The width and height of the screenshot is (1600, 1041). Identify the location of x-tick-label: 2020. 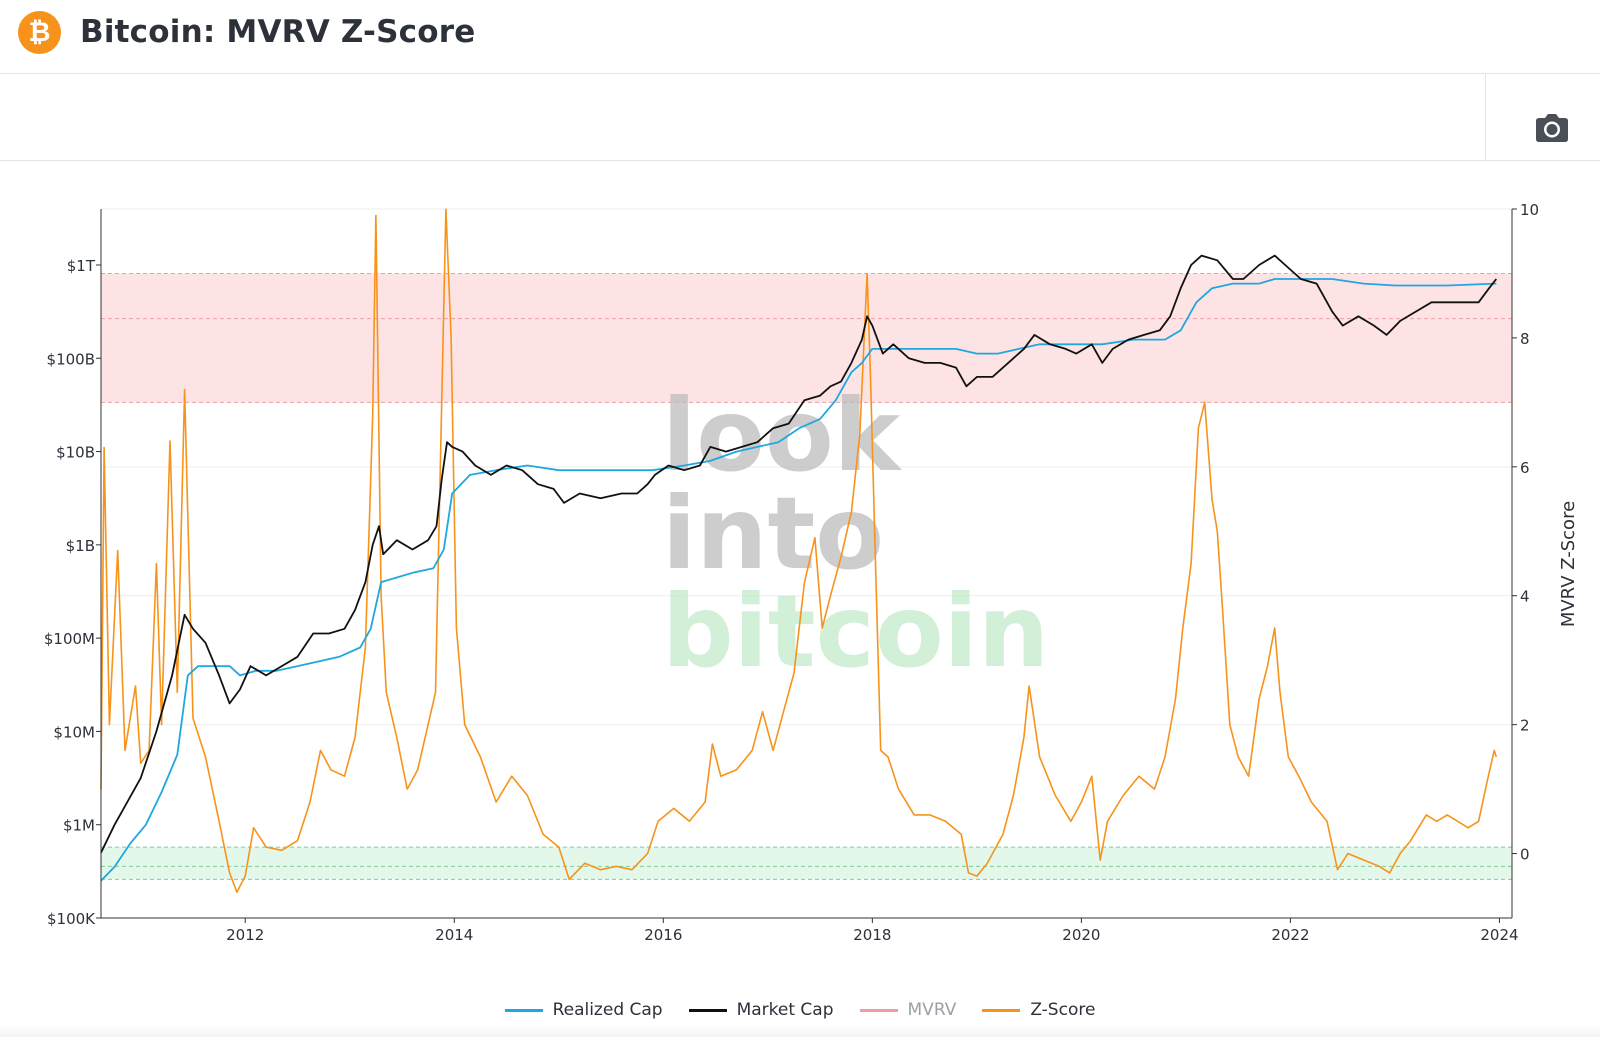
(1081, 935).